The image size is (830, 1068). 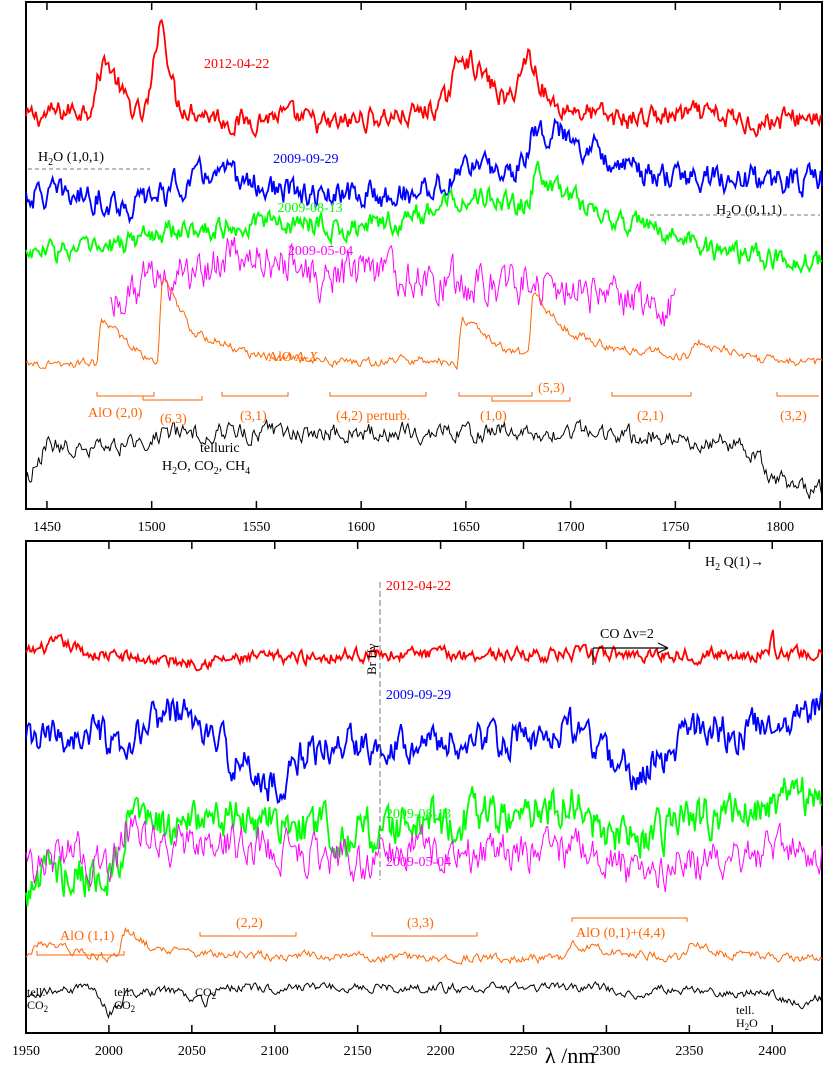 I want to click on x-tick-label: 1600, so click(x=361, y=527).